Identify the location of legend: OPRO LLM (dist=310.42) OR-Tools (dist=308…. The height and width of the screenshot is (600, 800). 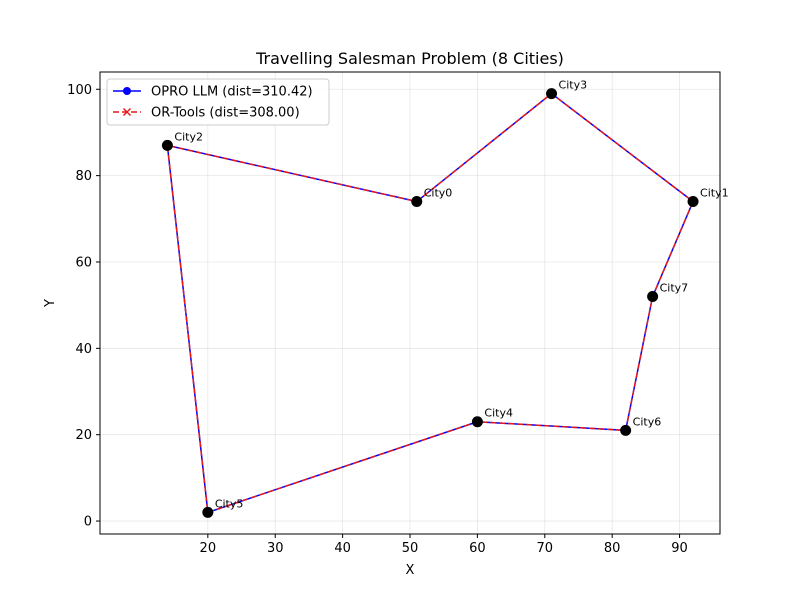
(218, 102).